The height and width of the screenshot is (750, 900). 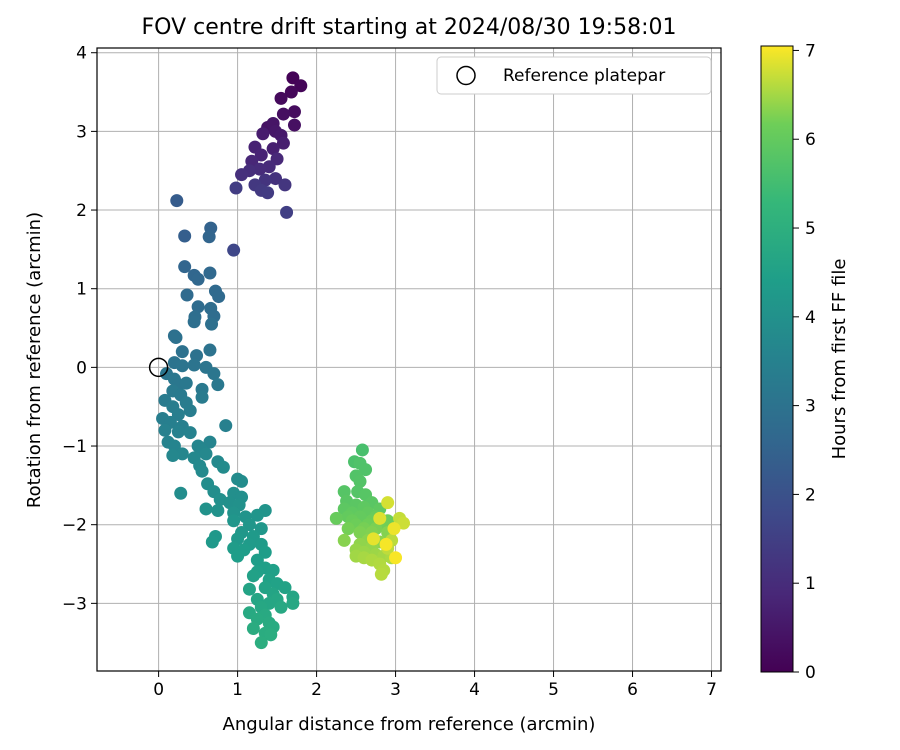 I want to click on y-tick-label: −3, so click(x=74, y=604).